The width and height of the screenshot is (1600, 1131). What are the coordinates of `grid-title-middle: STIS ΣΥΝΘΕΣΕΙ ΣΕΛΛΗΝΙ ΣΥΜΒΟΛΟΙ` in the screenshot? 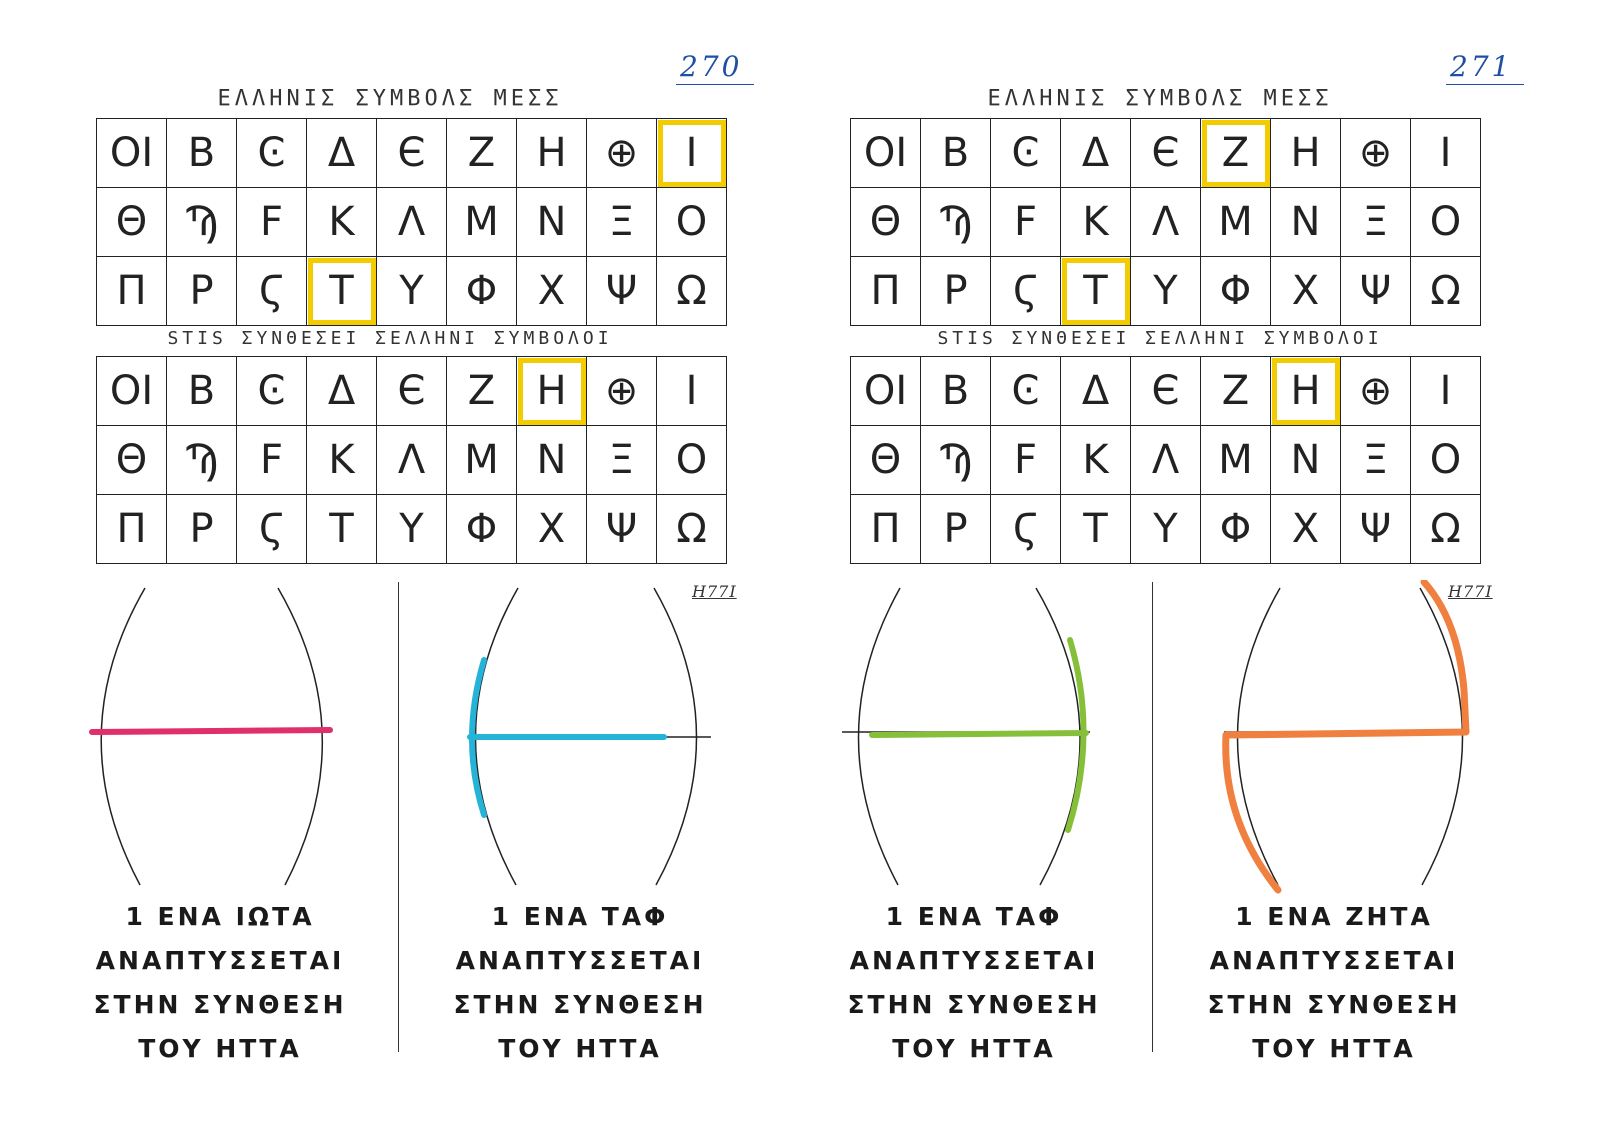 It's located at (1160, 338).